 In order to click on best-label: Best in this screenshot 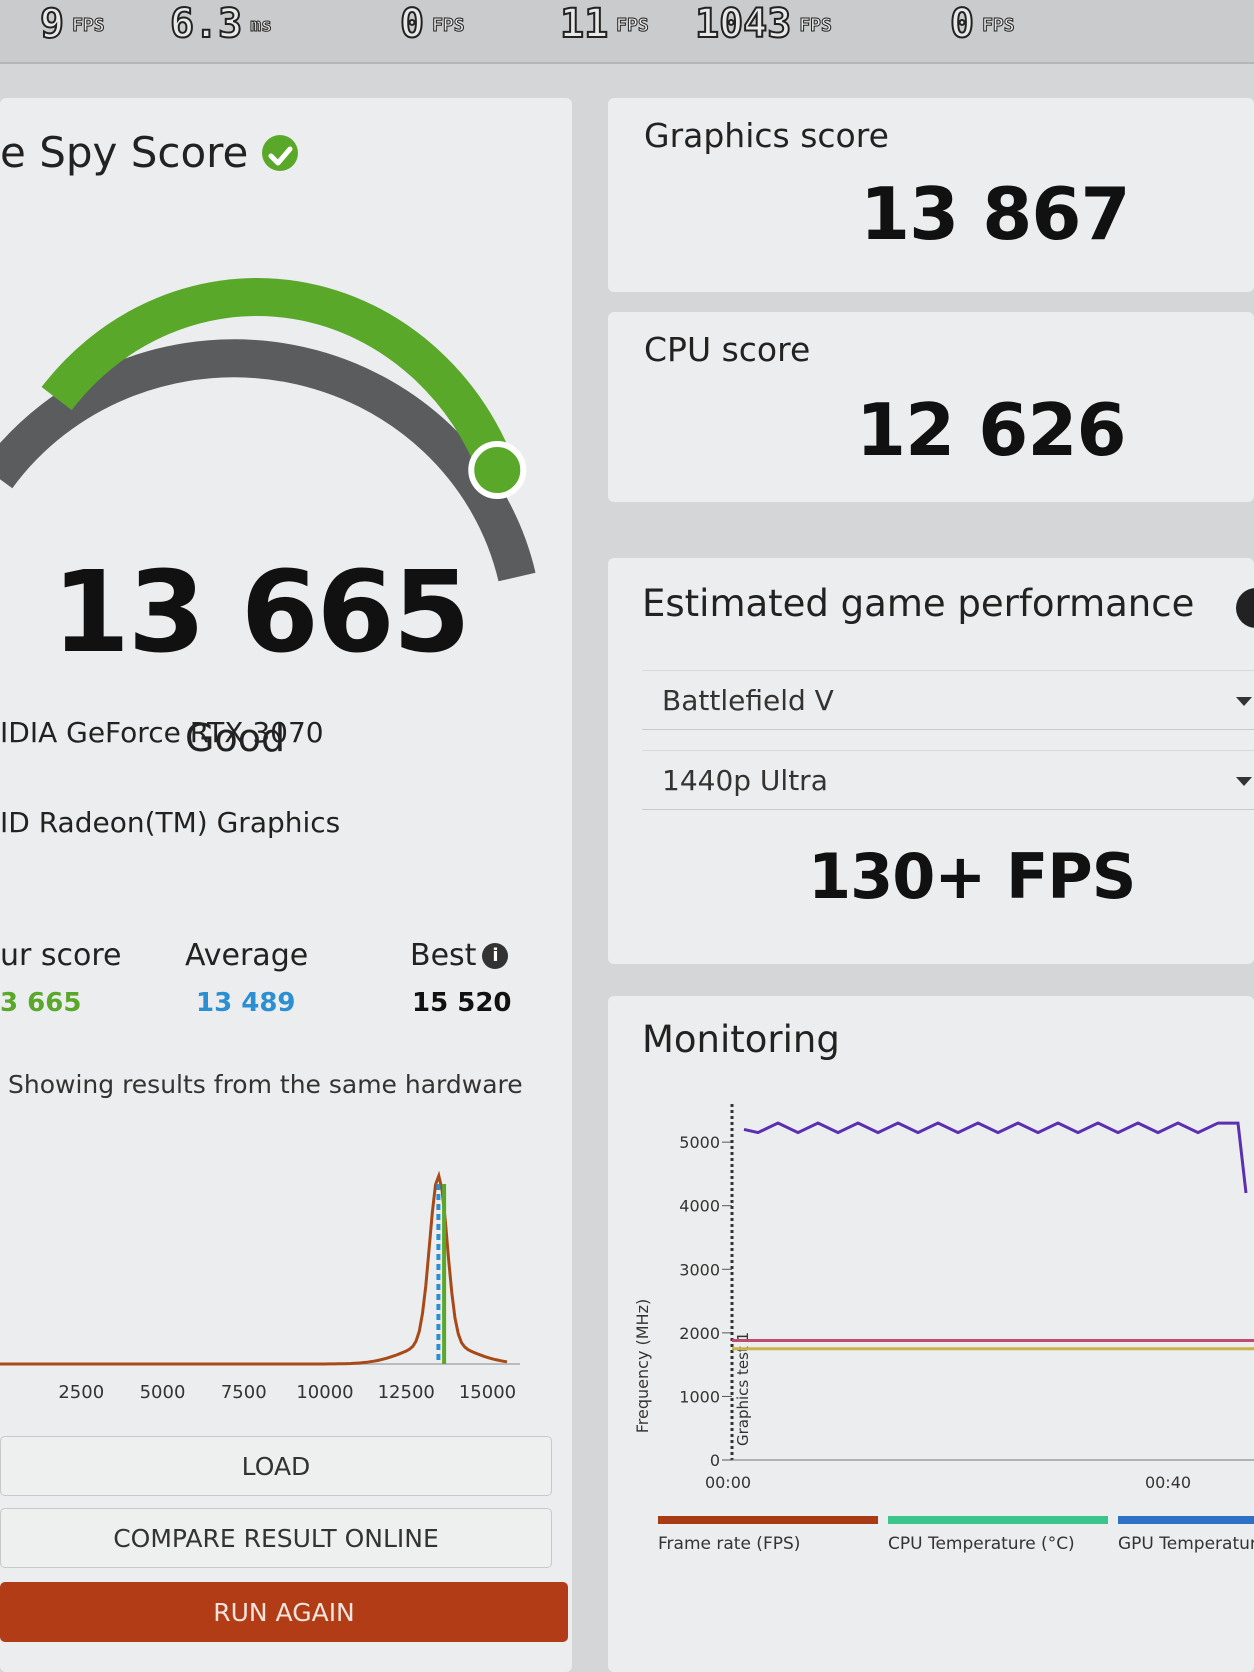, I will do `click(443, 955)`.